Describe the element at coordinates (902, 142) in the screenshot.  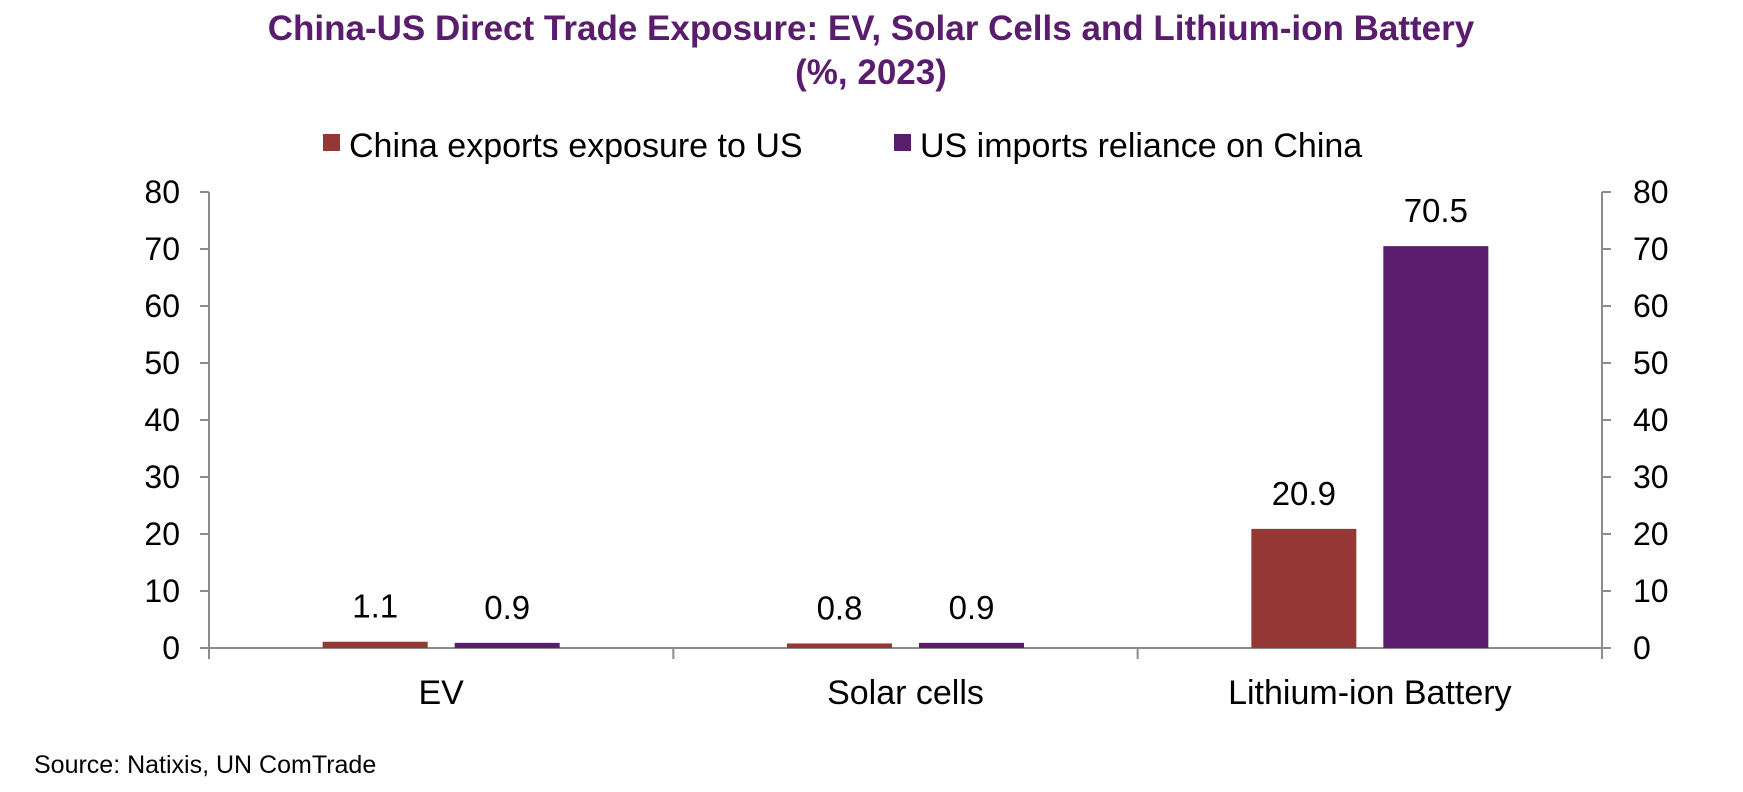
I see `legend-swatch-us-imports` at that location.